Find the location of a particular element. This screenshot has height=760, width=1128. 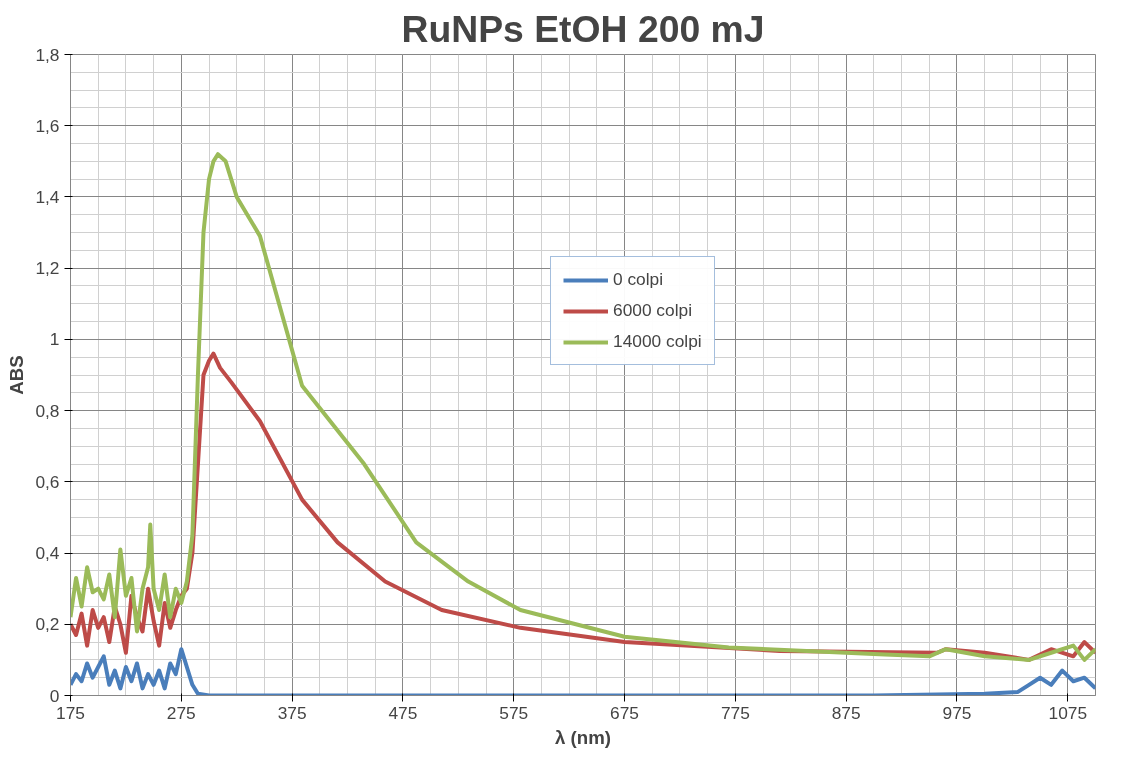

y-tick-label: 1 is located at coordinates (54, 339).